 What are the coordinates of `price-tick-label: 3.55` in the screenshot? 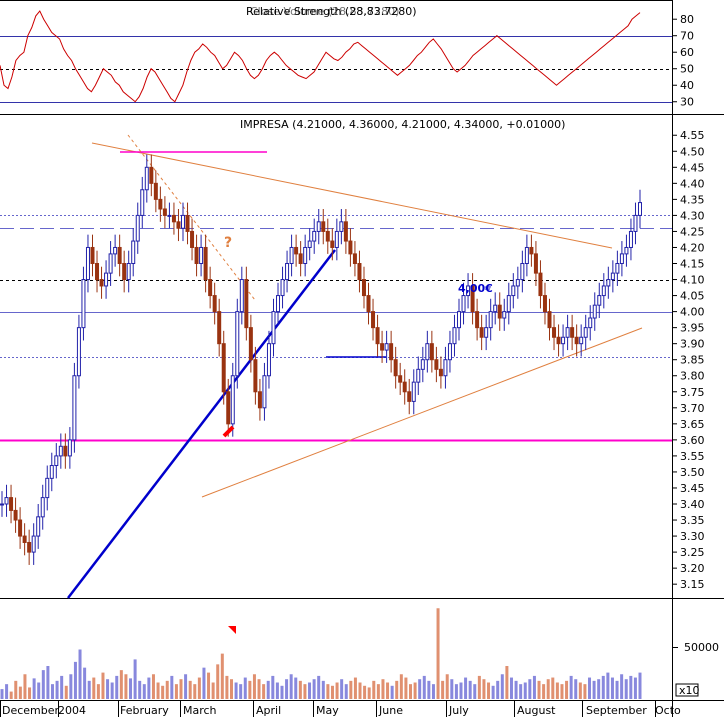 It's located at (692, 456).